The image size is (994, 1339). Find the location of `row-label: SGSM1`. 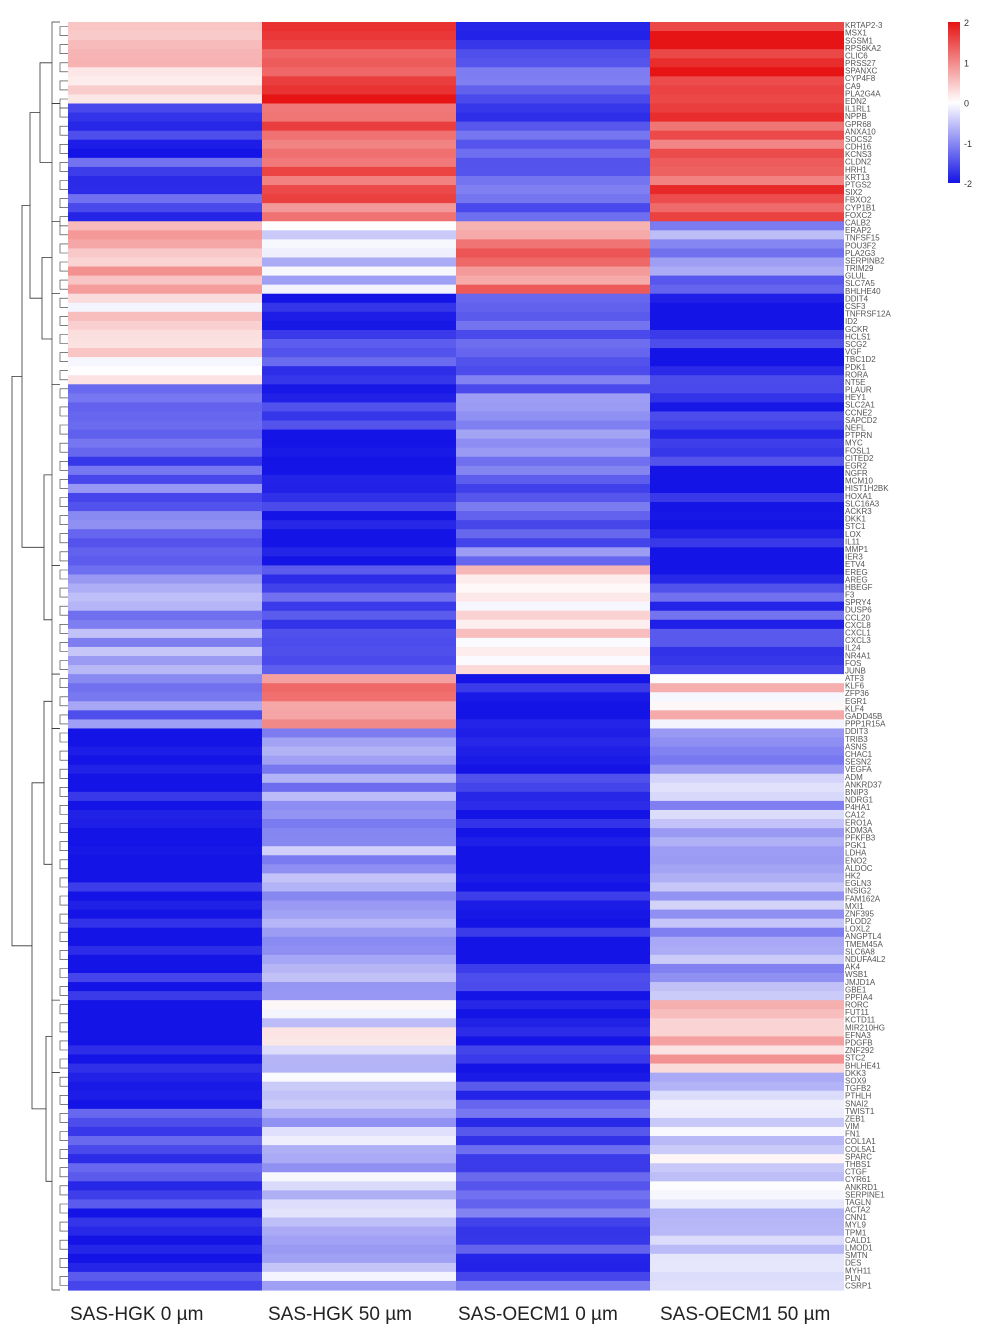

row-label: SGSM1 is located at coordinates (859, 40).